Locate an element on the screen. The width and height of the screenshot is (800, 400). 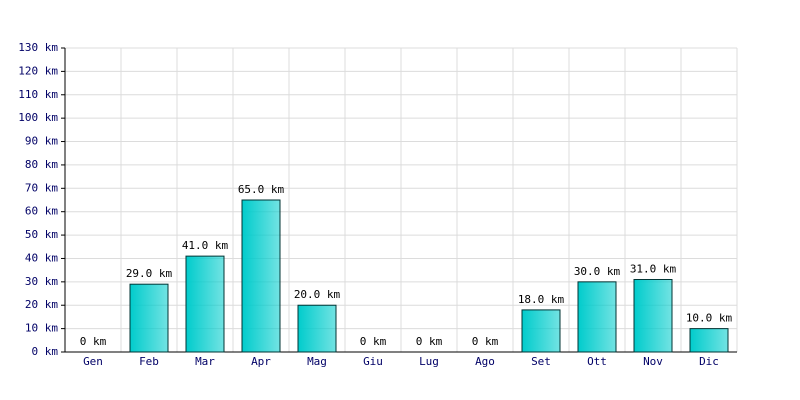
y-tick-label: 110 km is located at coordinates (38, 94).